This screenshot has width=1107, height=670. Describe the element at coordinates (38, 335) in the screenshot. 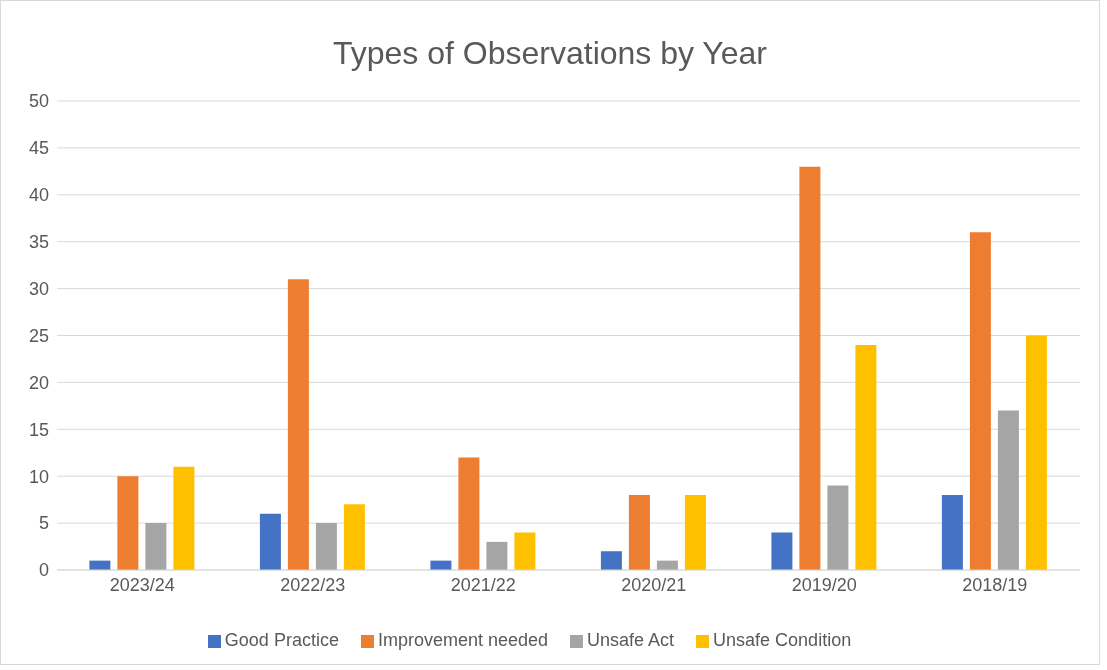

I see `y-tick-label: 25` at that location.